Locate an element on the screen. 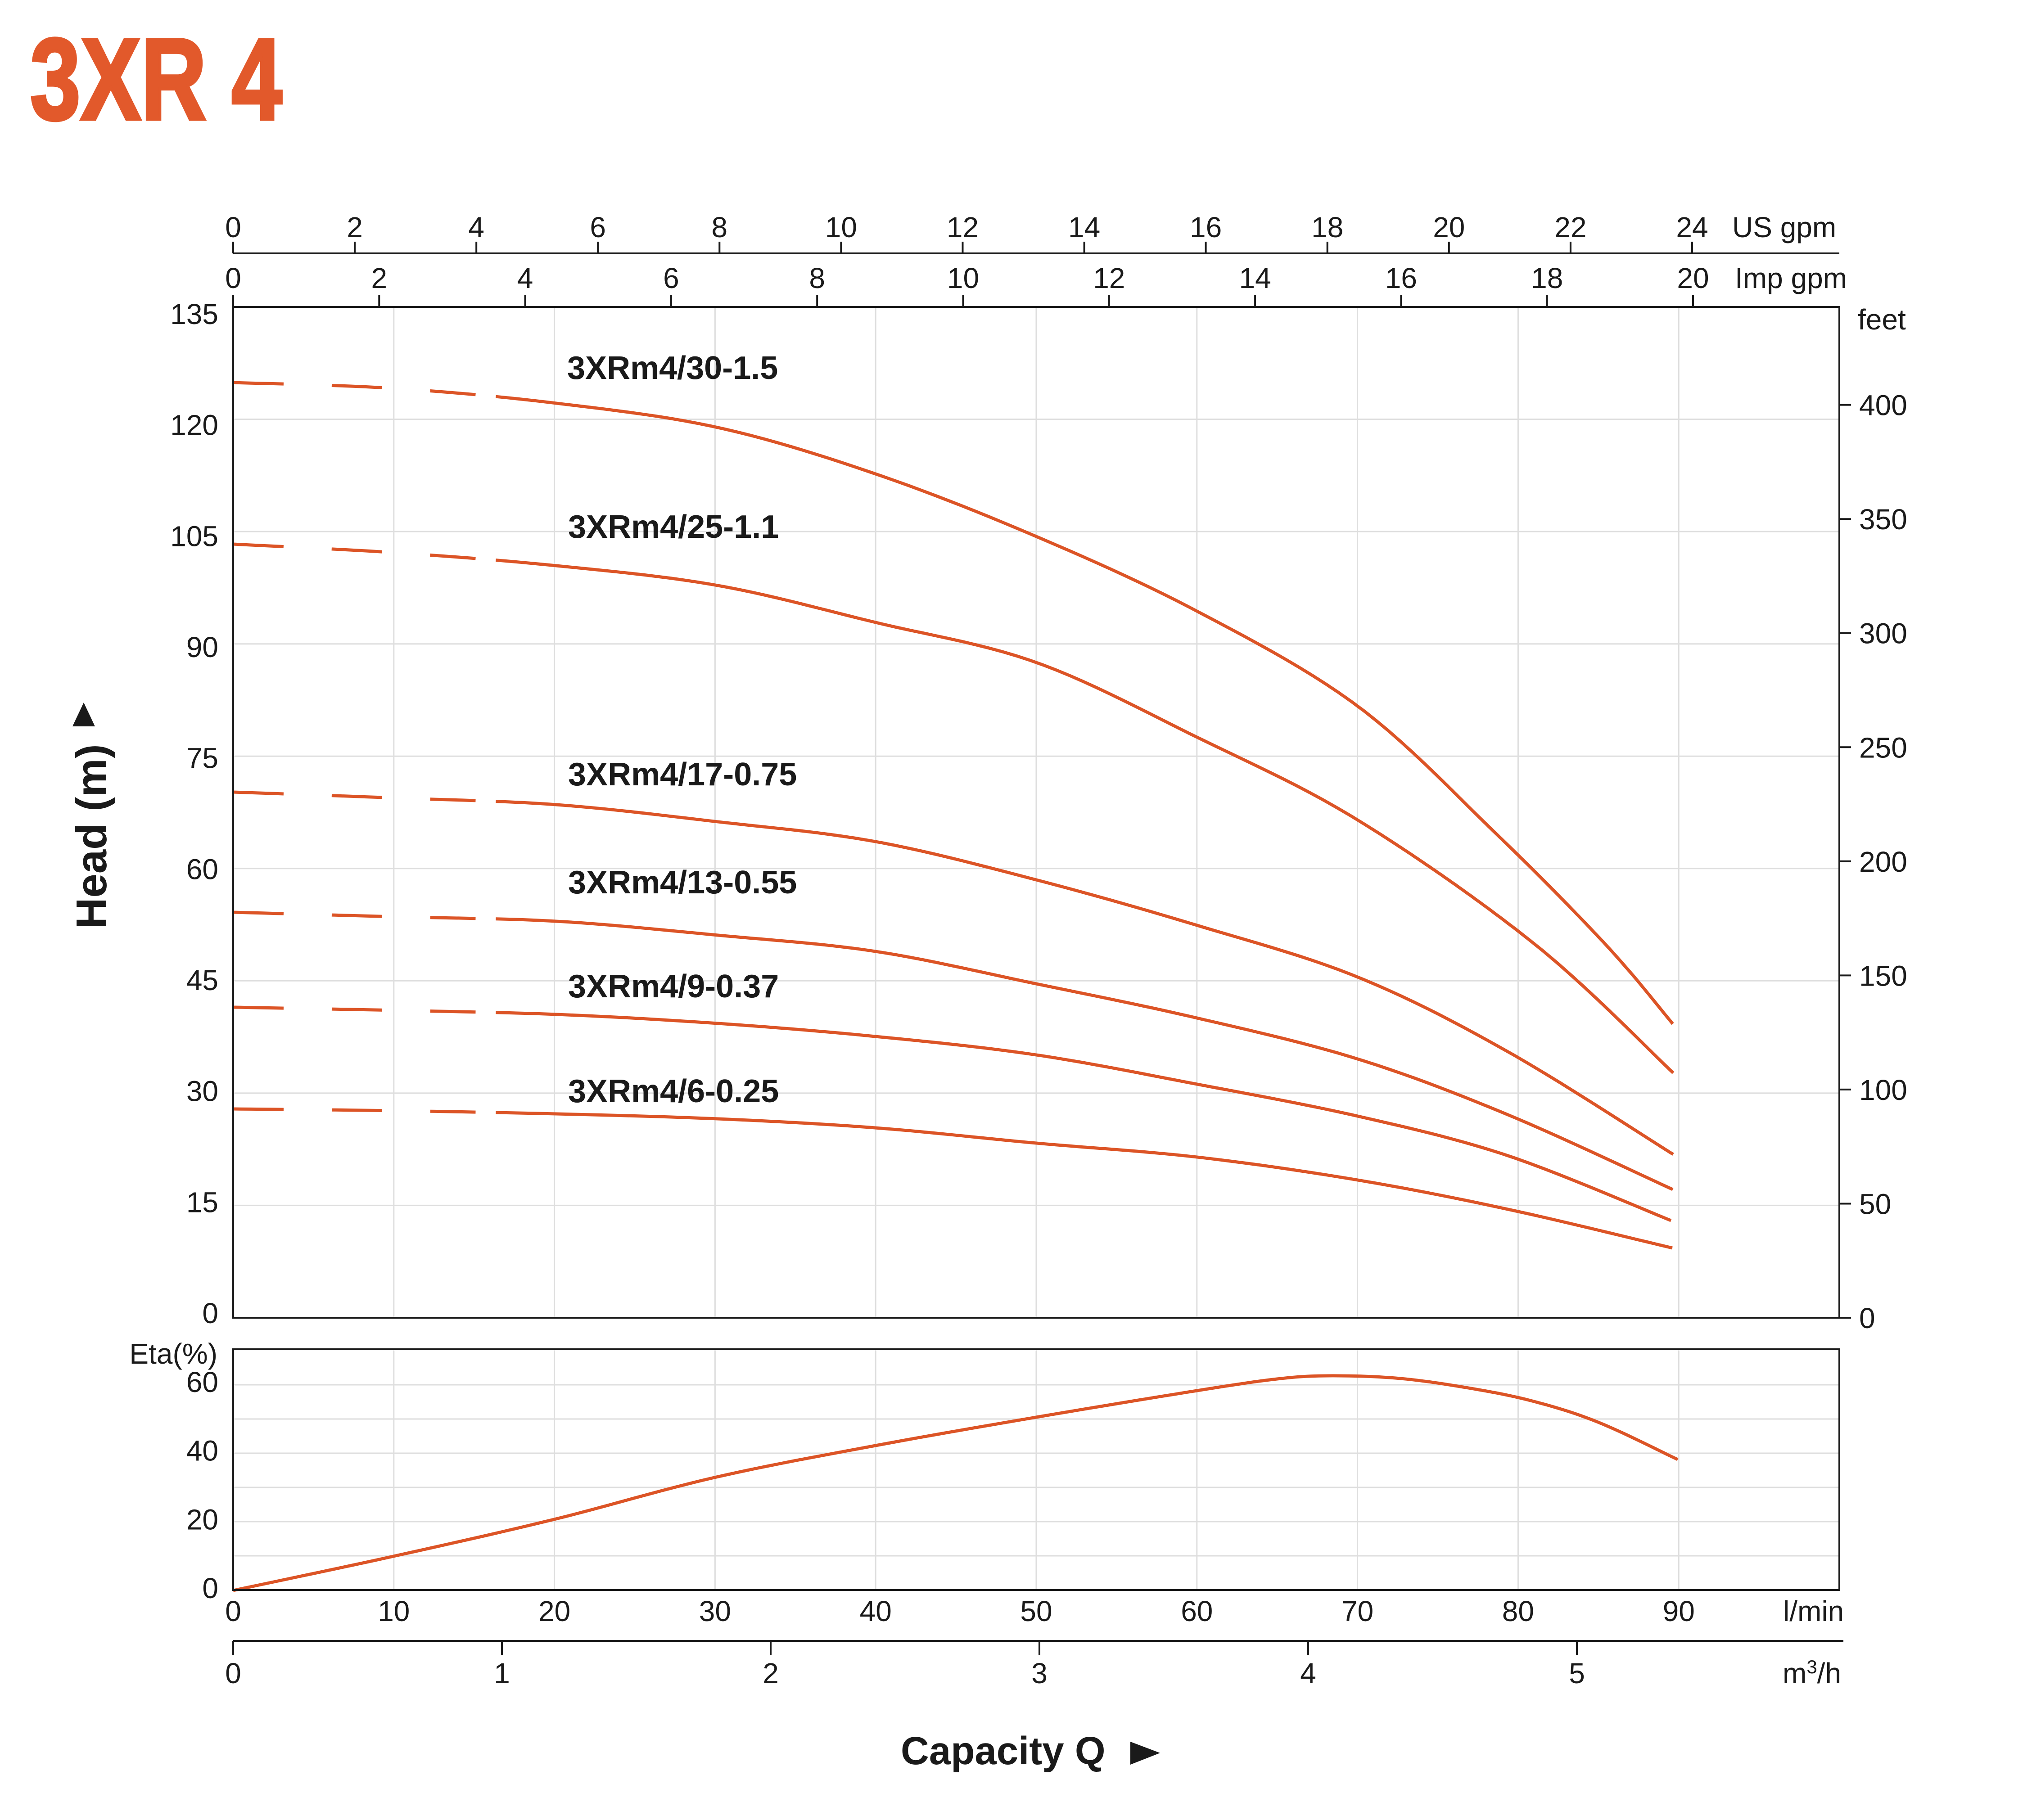 Image resolution: width=2023 pixels, height=1820 pixels. svg-text: 3XRm4/9-0.37 is located at coordinates (673, 987).